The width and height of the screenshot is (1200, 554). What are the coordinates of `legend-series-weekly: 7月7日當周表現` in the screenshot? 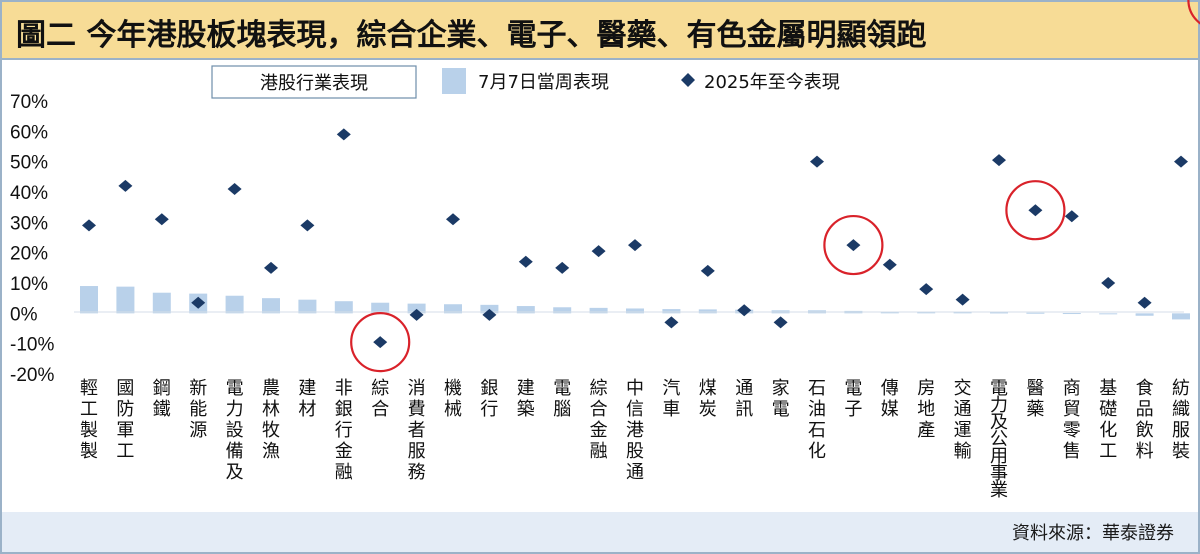 It's located at (543, 82).